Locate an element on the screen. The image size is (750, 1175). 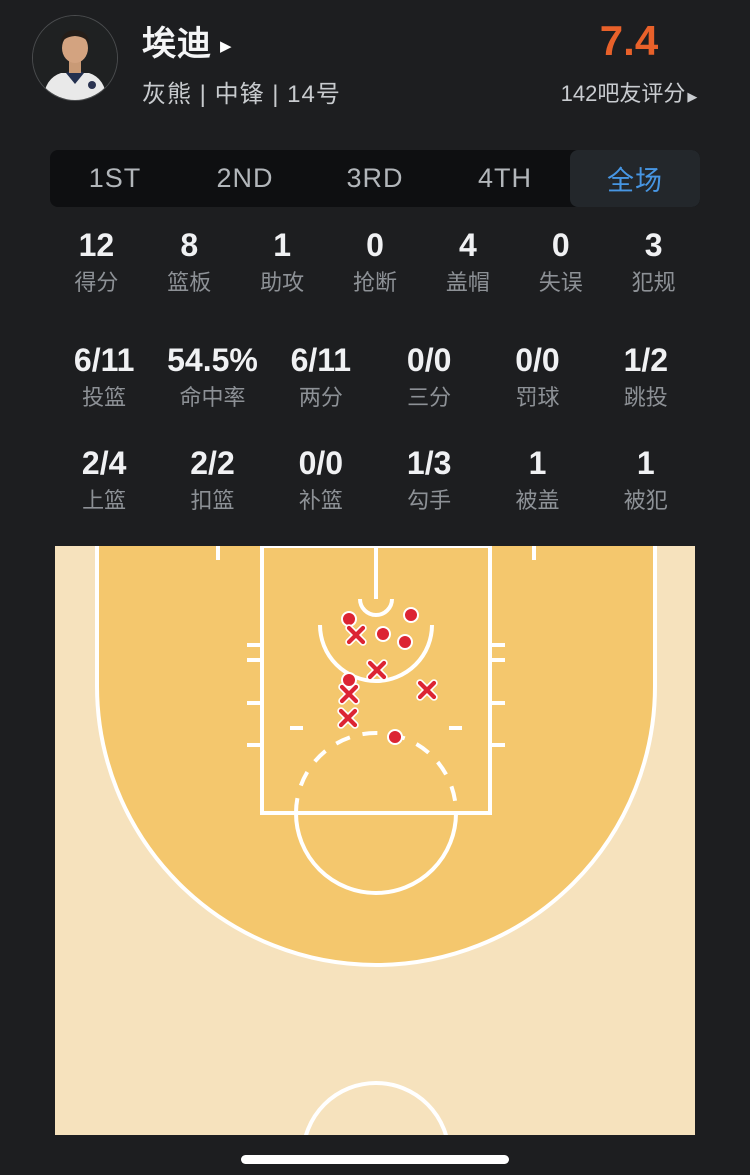
stat-label: 犯规 is located at coordinates (653, 282).